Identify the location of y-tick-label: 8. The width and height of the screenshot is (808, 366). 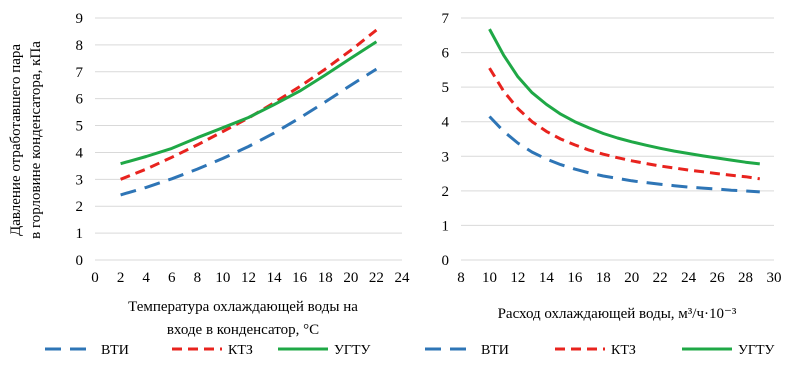
(80, 46).